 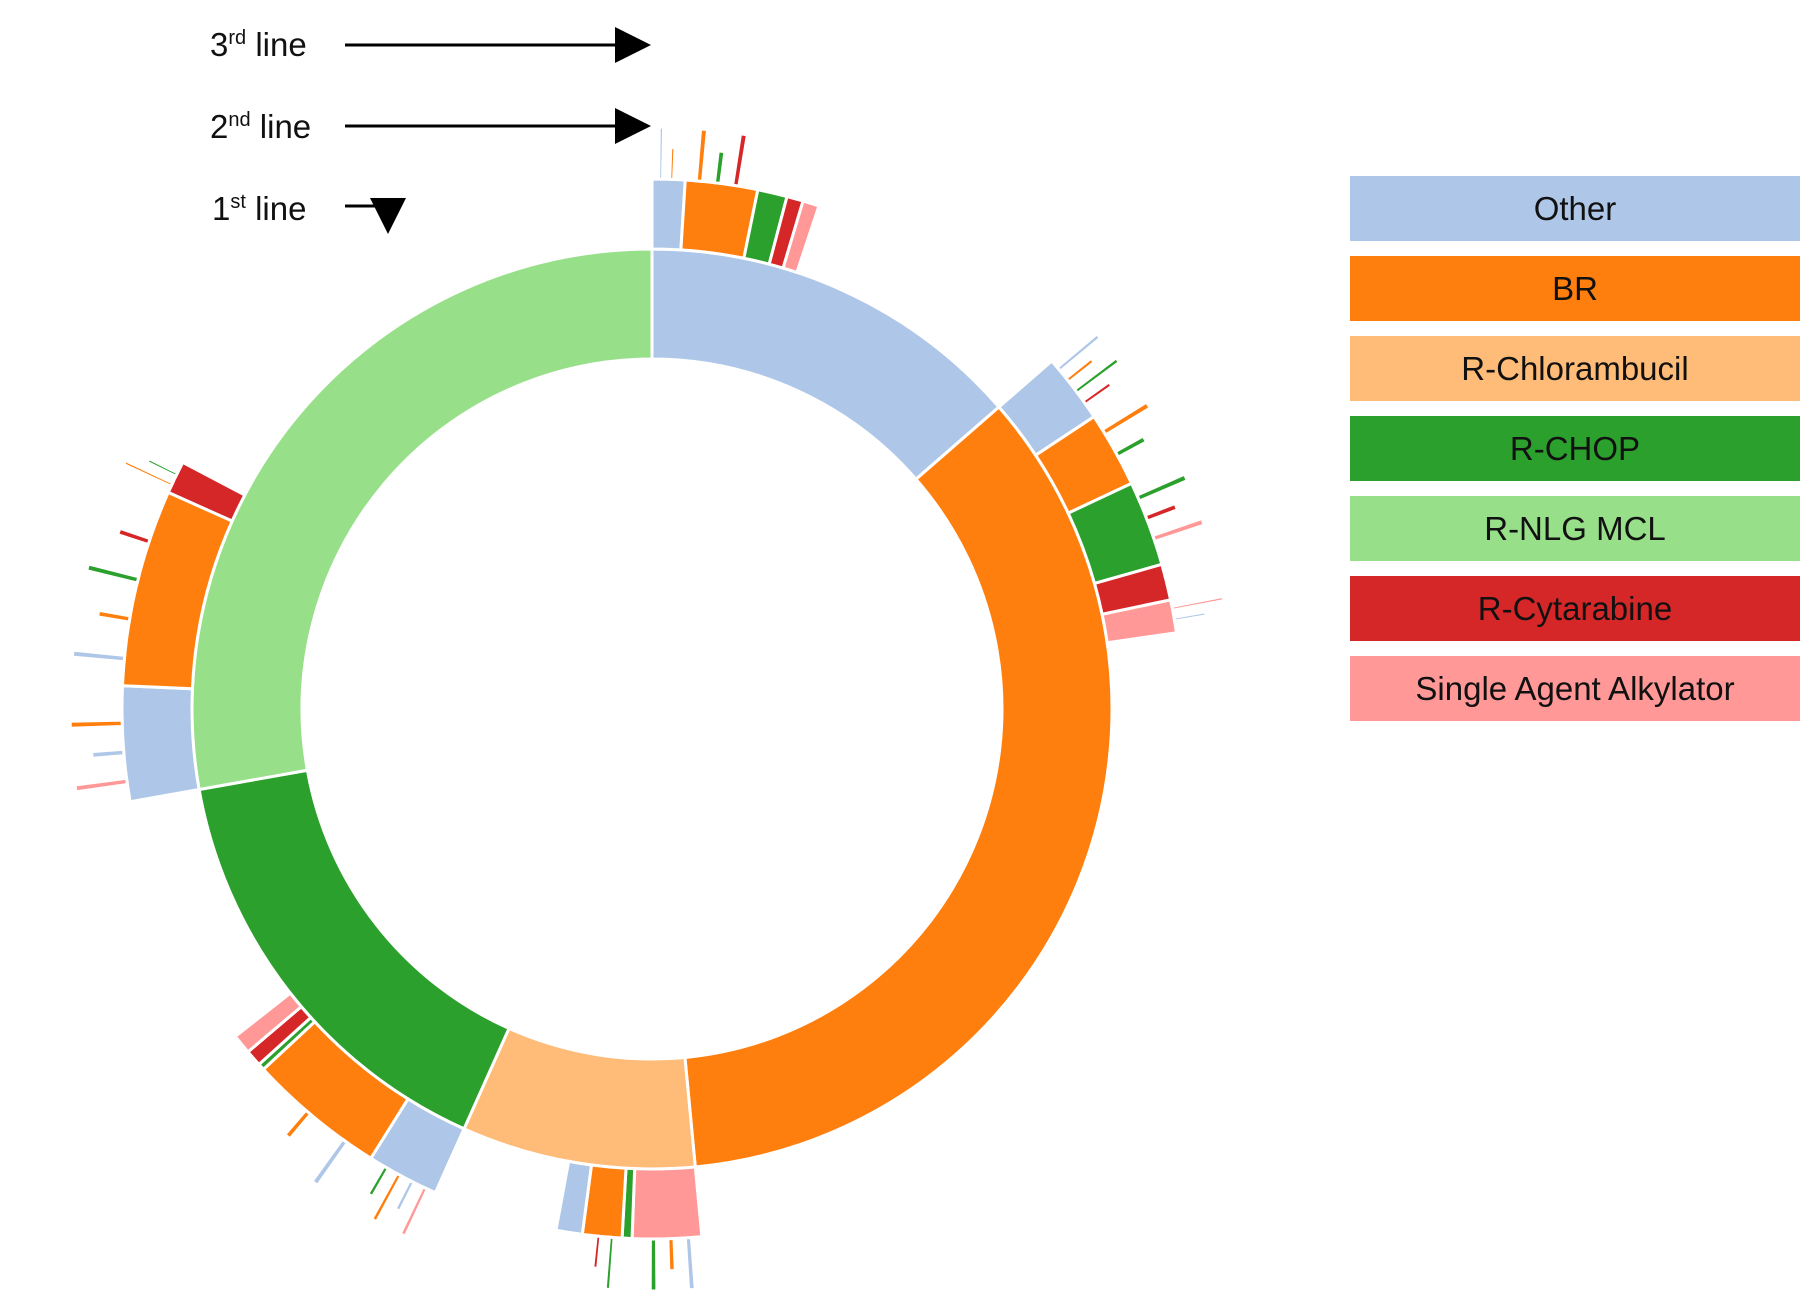 I want to click on line-labels: 1st line 2nd line 3rd line, so click(x=430, y=130).